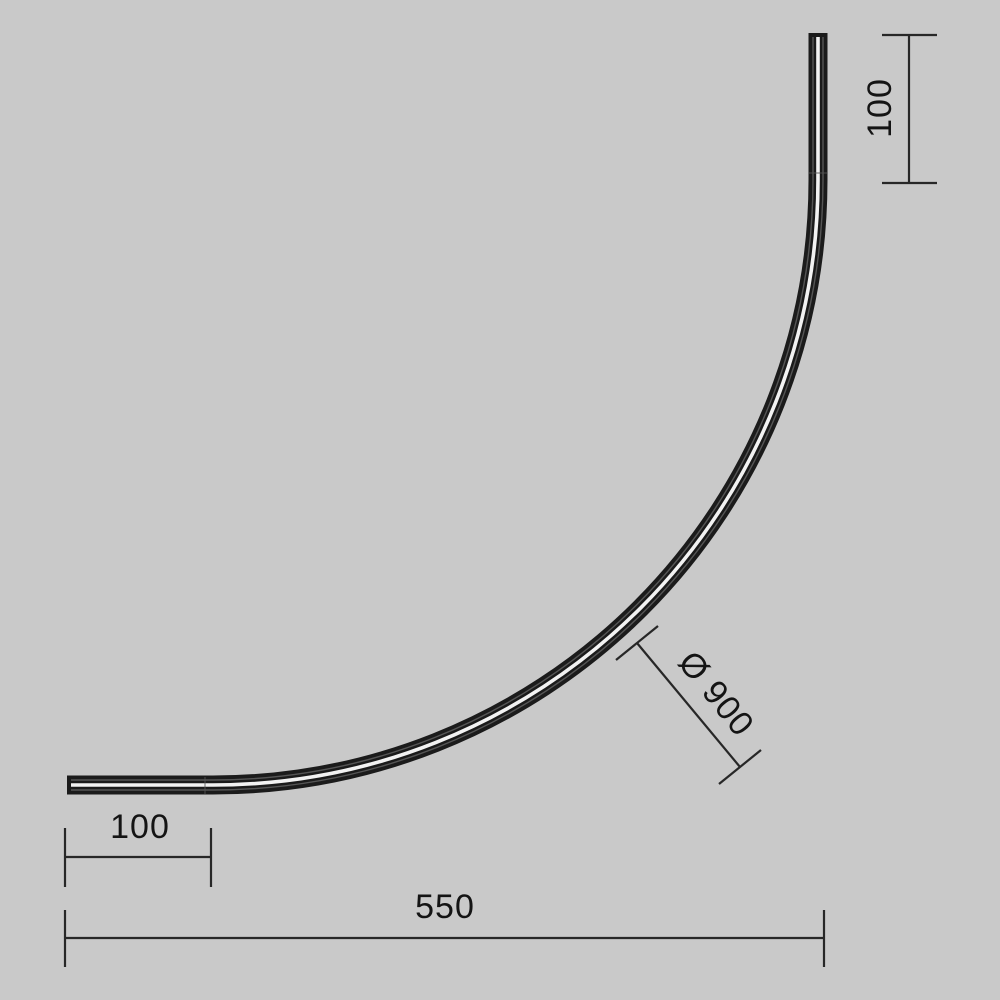  Describe the element at coordinates (880, 108) in the screenshot. I see `dimension-label-top-right: 100` at that location.